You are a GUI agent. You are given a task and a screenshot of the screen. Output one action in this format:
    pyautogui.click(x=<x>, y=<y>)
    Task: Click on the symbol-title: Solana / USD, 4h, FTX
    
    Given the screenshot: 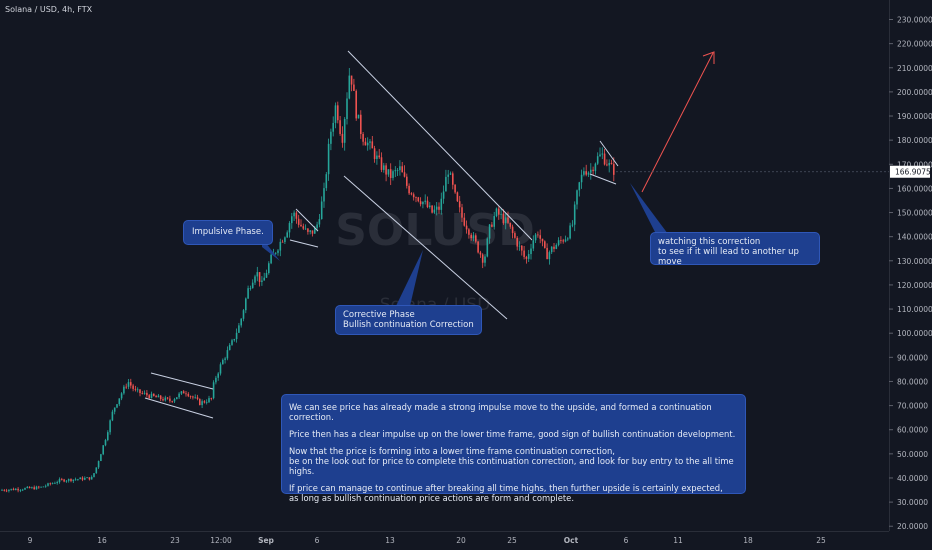 What is the action you would take?
    pyautogui.click(x=49, y=9)
    